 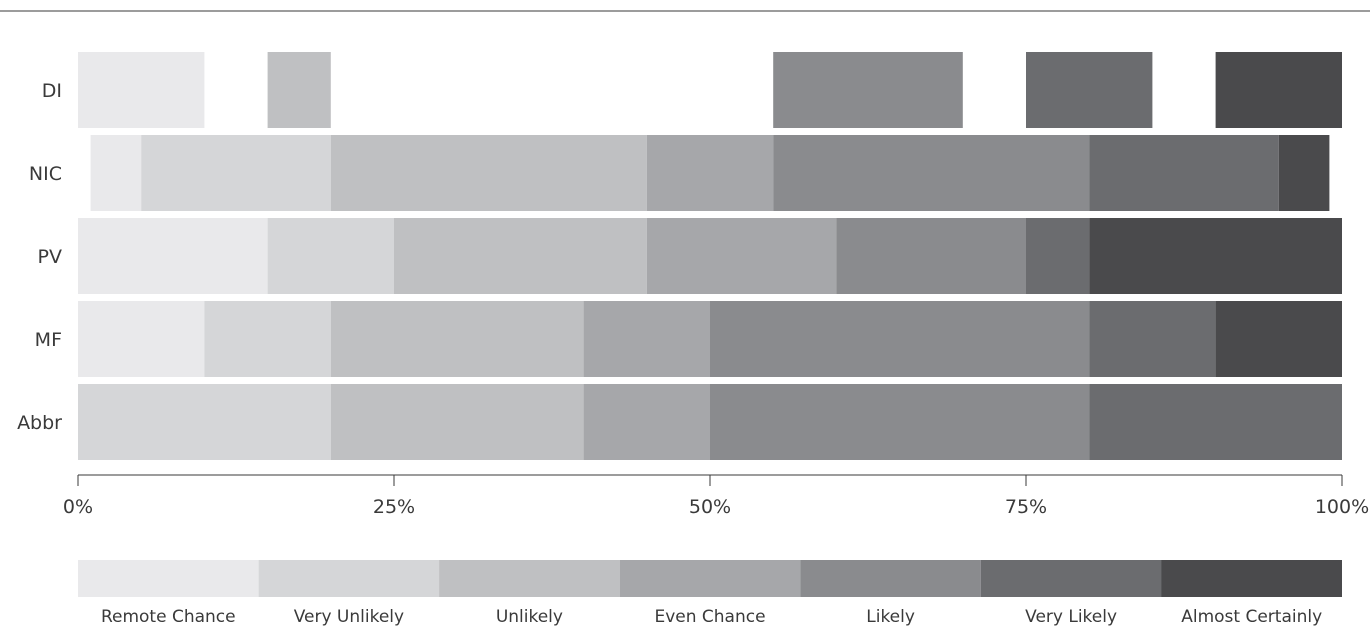 I want to click on x-tick-label: 50%, so click(x=710, y=507).